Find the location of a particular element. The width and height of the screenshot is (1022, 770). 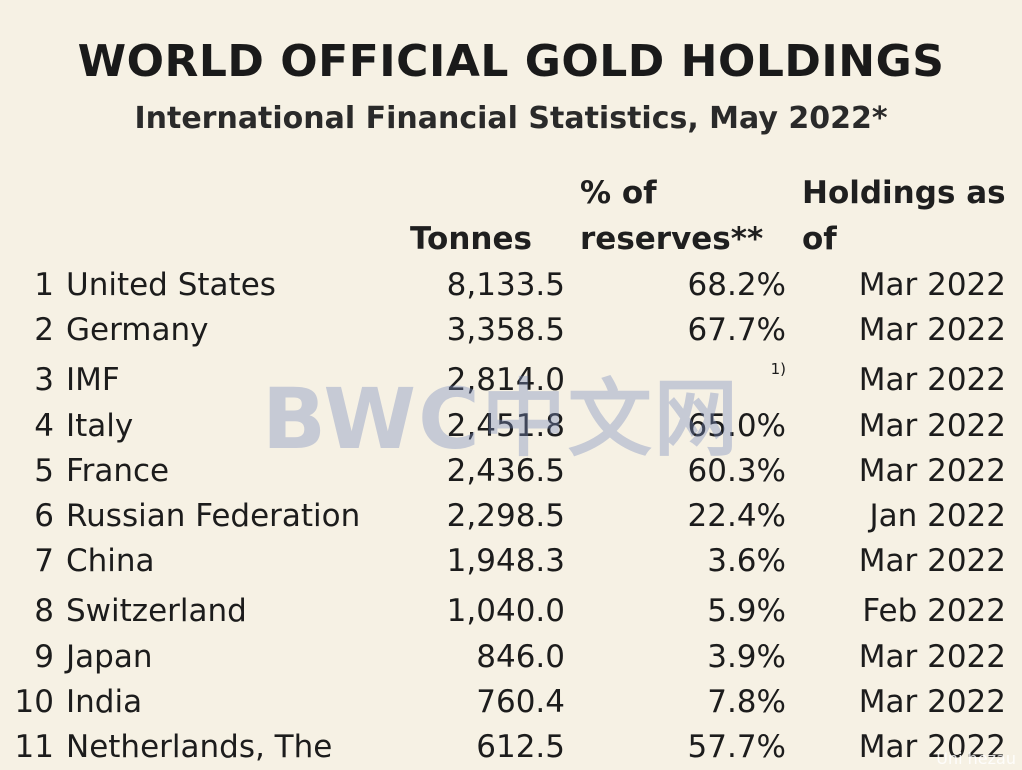

header-pct-line2: reserves** is located at coordinates (672, 239).